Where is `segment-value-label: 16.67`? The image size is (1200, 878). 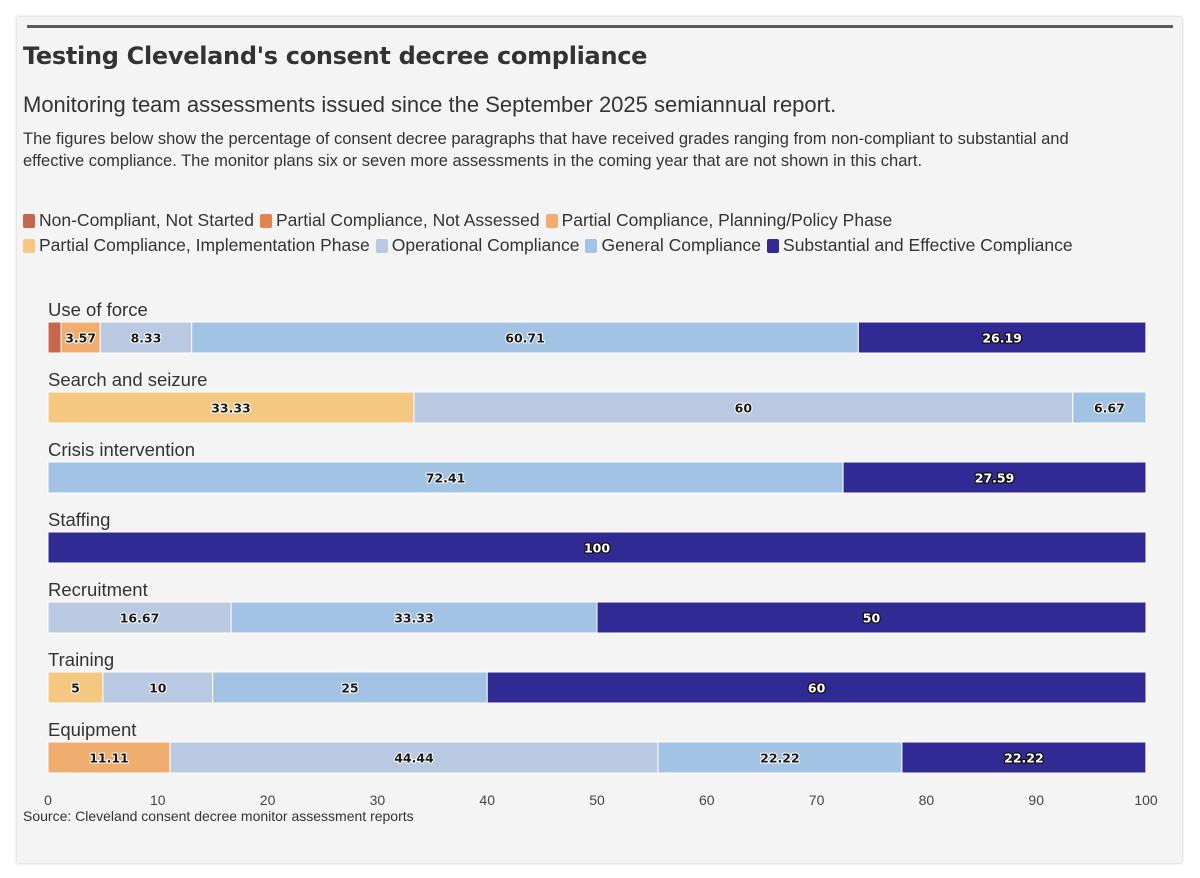
segment-value-label: 16.67 is located at coordinates (140, 618).